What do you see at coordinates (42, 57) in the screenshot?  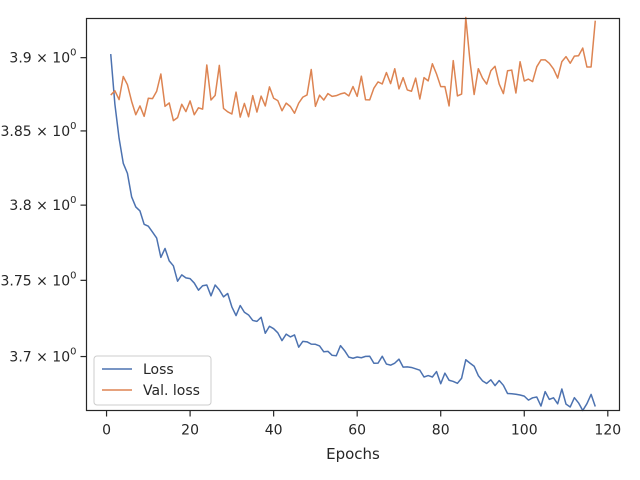 I see `y-tick-label: 3.9 × 100` at bounding box center [42, 57].